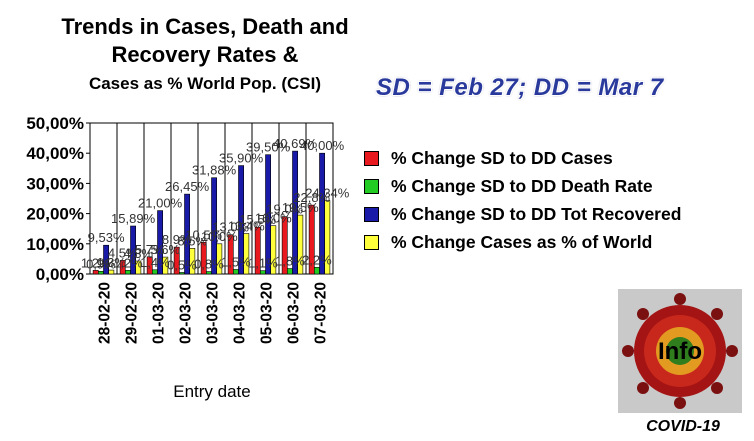 The height and width of the screenshot is (441, 754). I want to click on data-label: 1,5%, so click(236, 261).